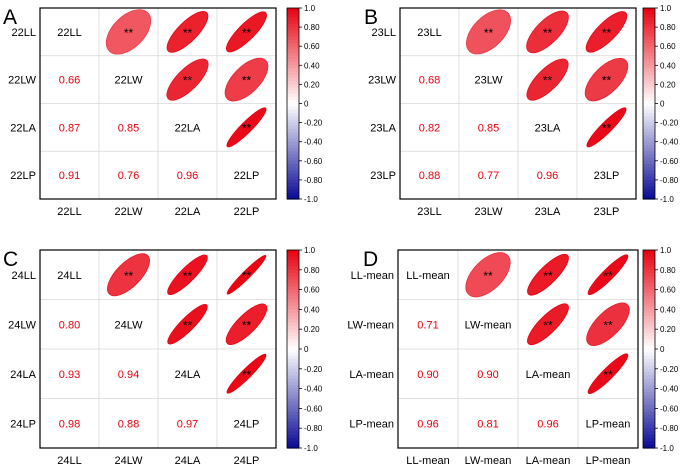  I want to click on panel-letter: C, so click(10, 259).